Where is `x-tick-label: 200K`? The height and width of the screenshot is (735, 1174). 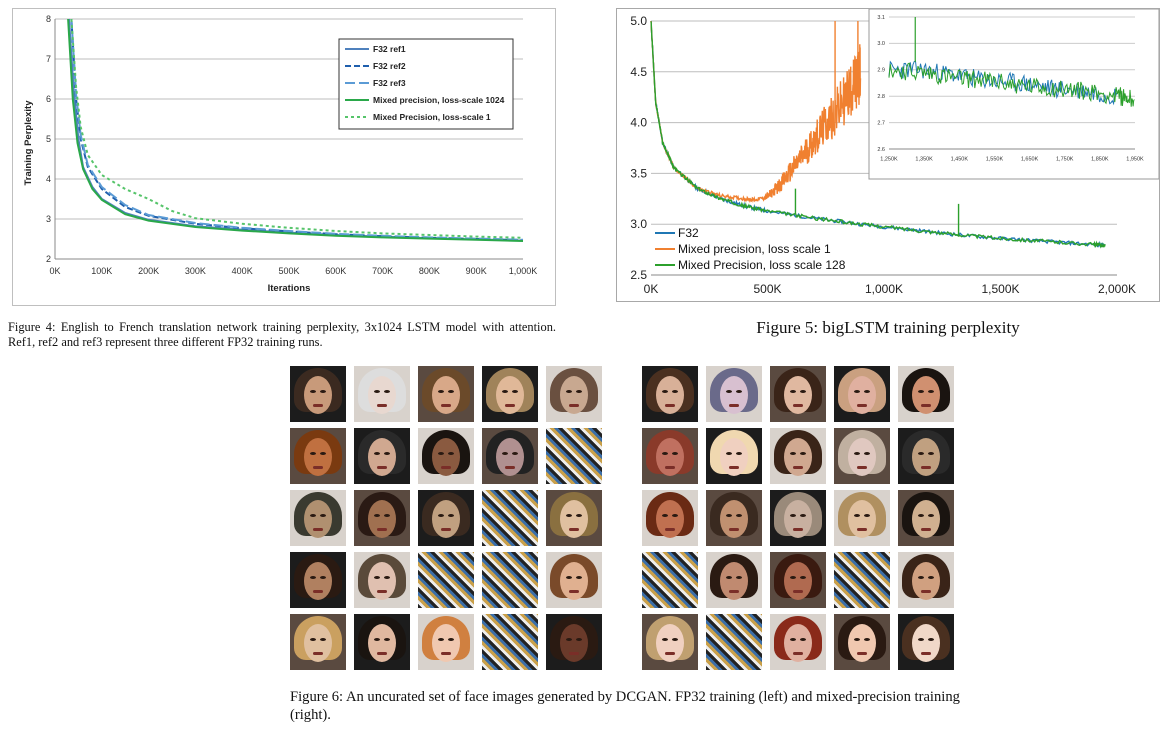
x-tick-label: 200K is located at coordinates (148, 271).